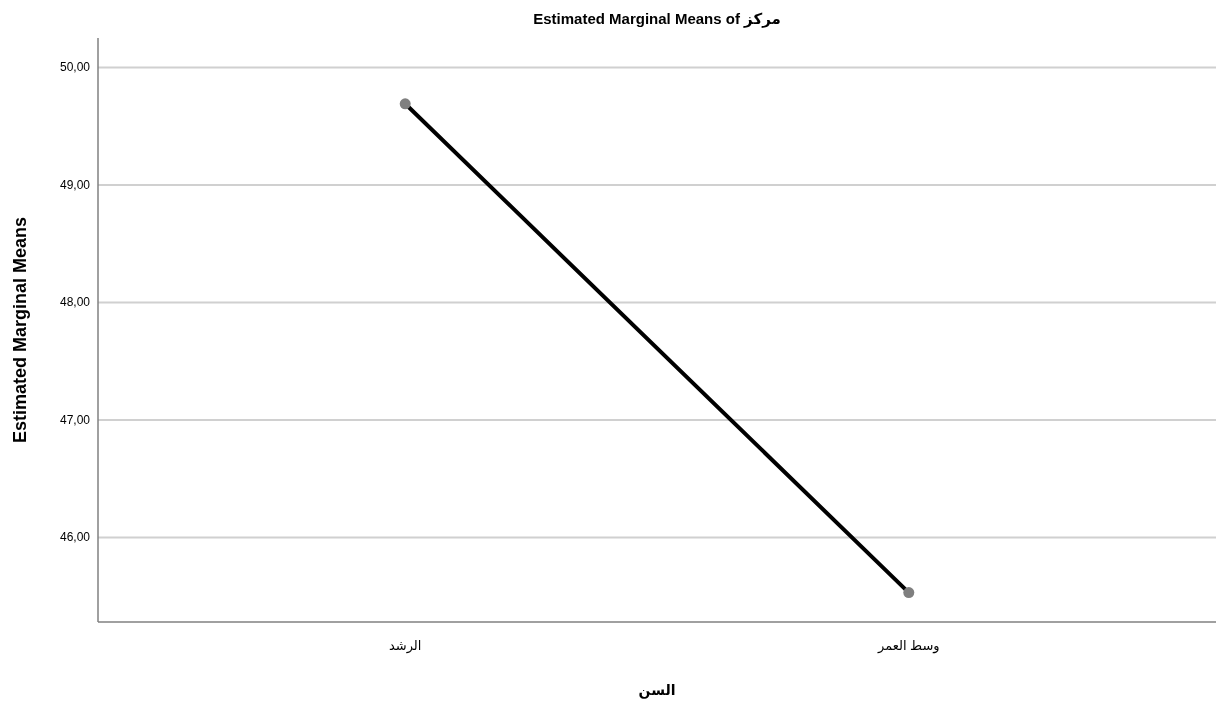  I want to click on y-tick-label: 47,00, so click(75, 419).